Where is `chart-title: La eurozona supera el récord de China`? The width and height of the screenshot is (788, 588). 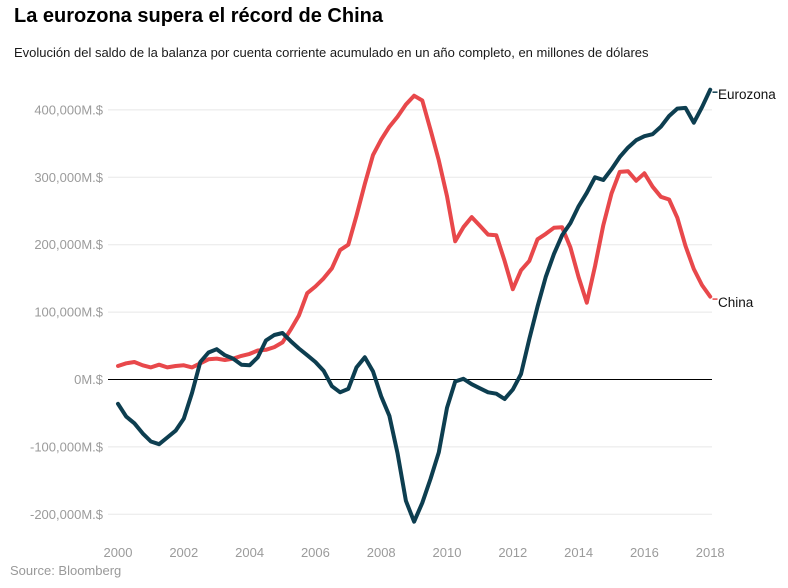 chart-title: La eurozona supera el récord de China is located at coordinates (198, 16).